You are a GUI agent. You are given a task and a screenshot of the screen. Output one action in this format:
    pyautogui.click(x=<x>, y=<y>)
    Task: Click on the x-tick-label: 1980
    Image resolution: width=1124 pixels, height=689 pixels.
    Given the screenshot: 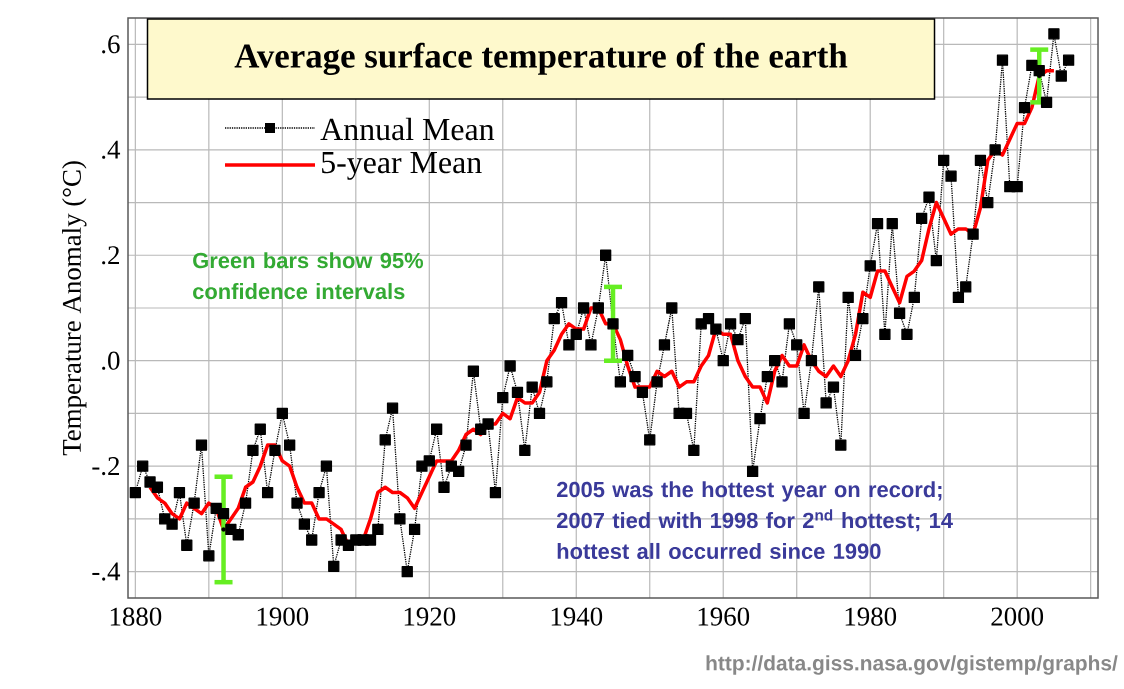 What is the action you would take?
    pyautogui.click(x=871, y=616)
    